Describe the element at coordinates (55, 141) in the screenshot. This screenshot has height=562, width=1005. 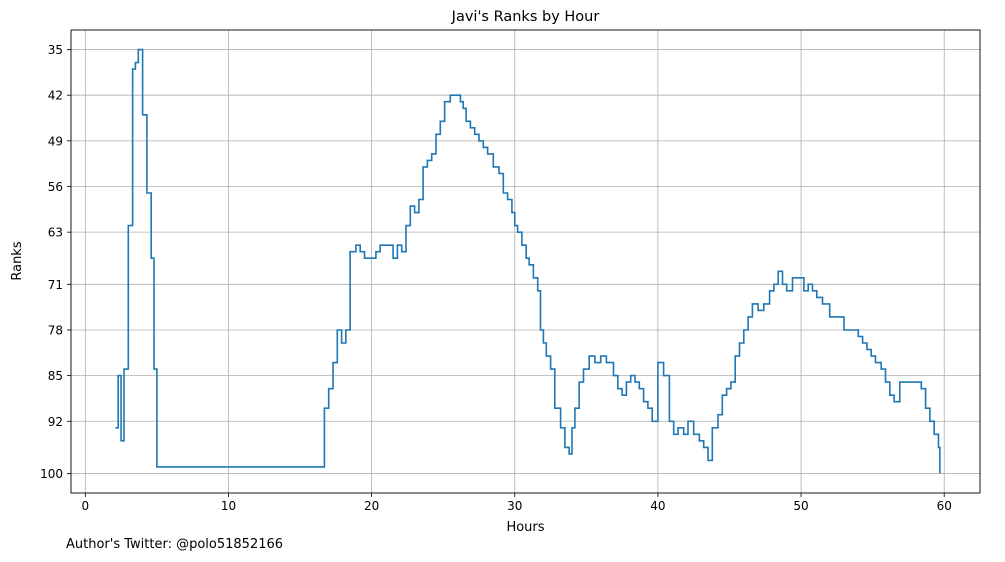
I see `y-tick-label: 49` at that location.